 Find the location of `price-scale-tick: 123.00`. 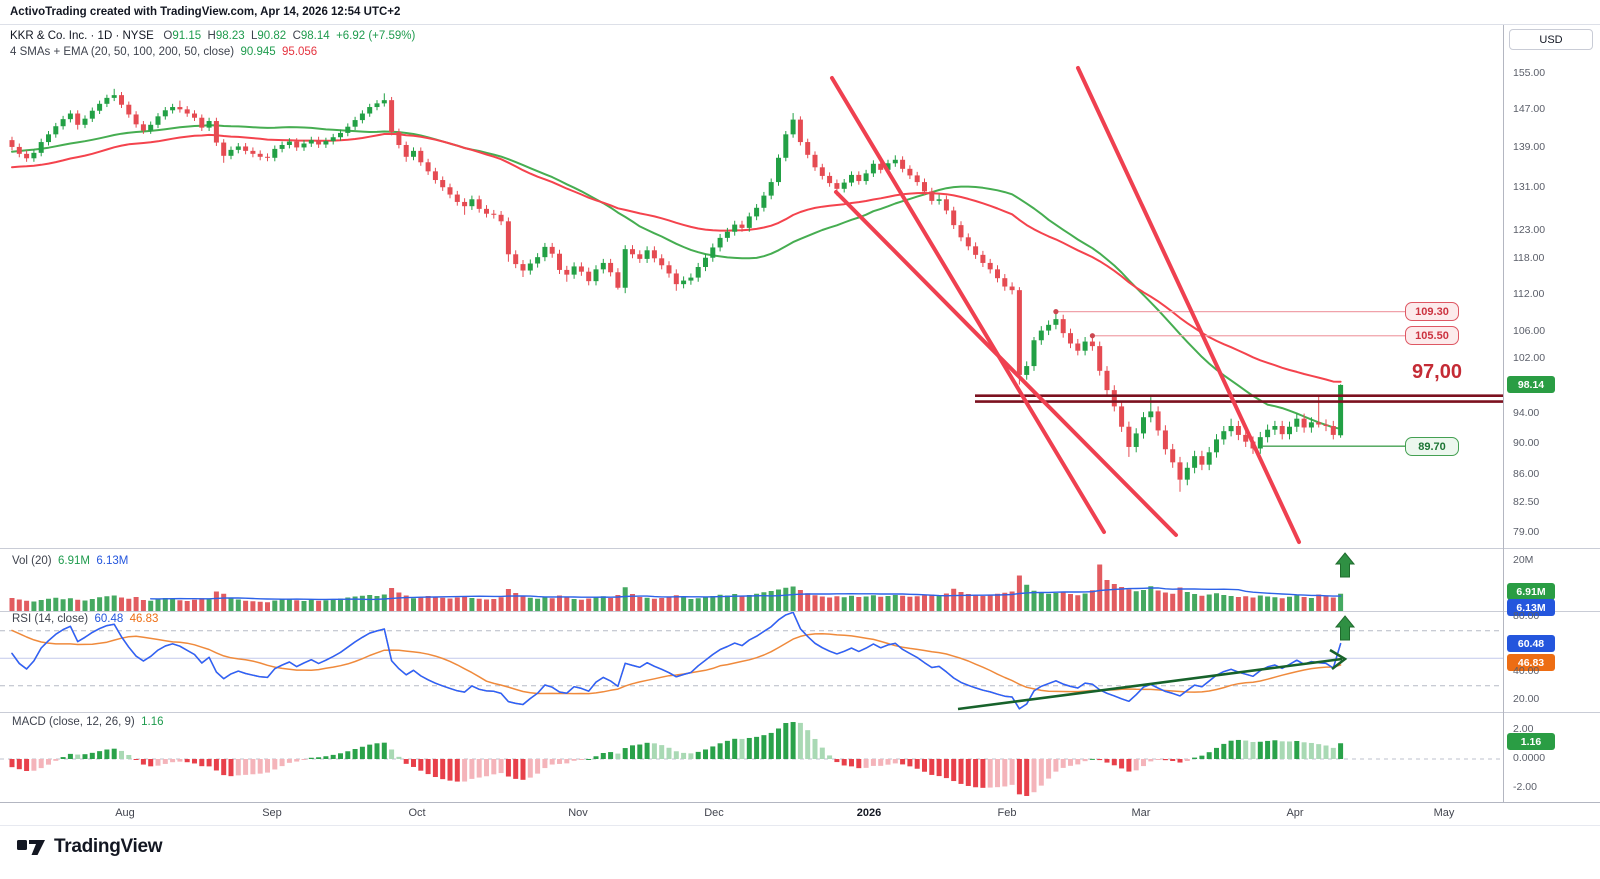

price-scale-tick: 123.00 is located at coordinates (1529, 230).